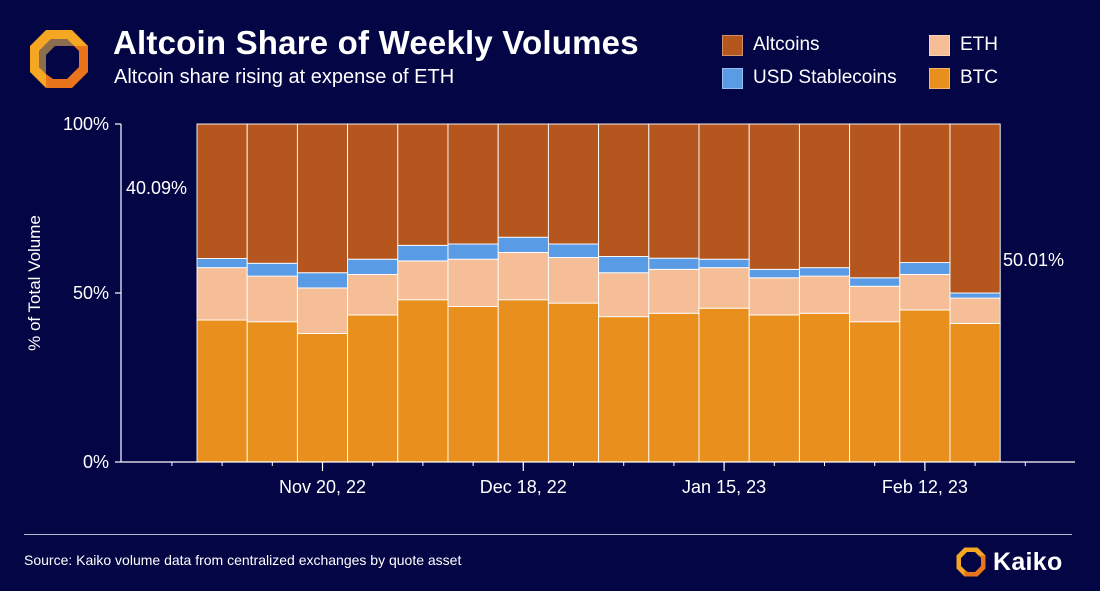  I want to click on legend-label-eth: ETH, so click(979, 44).